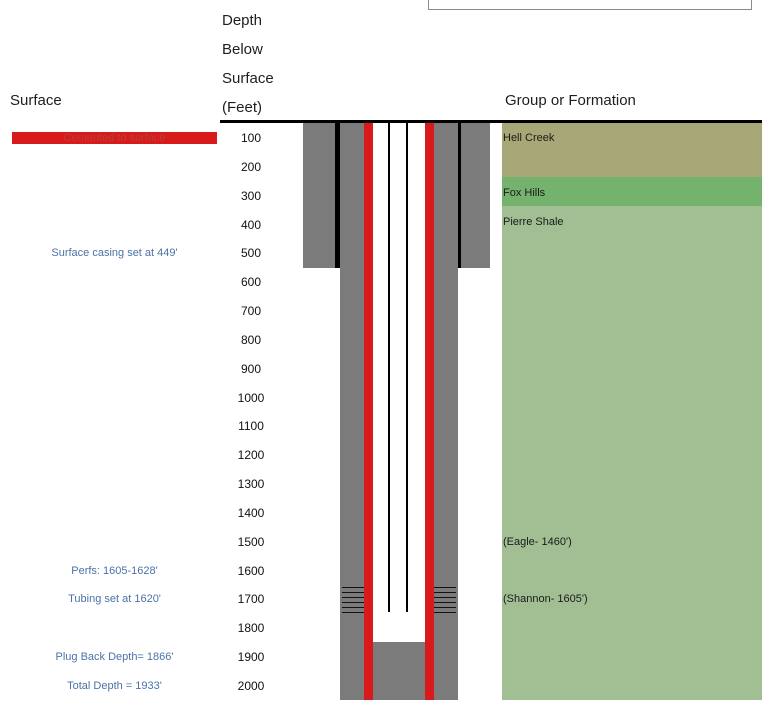 The height and width of the screenshot is (704, 768). I want to click on depth-tick: 200, so click(251, 166).